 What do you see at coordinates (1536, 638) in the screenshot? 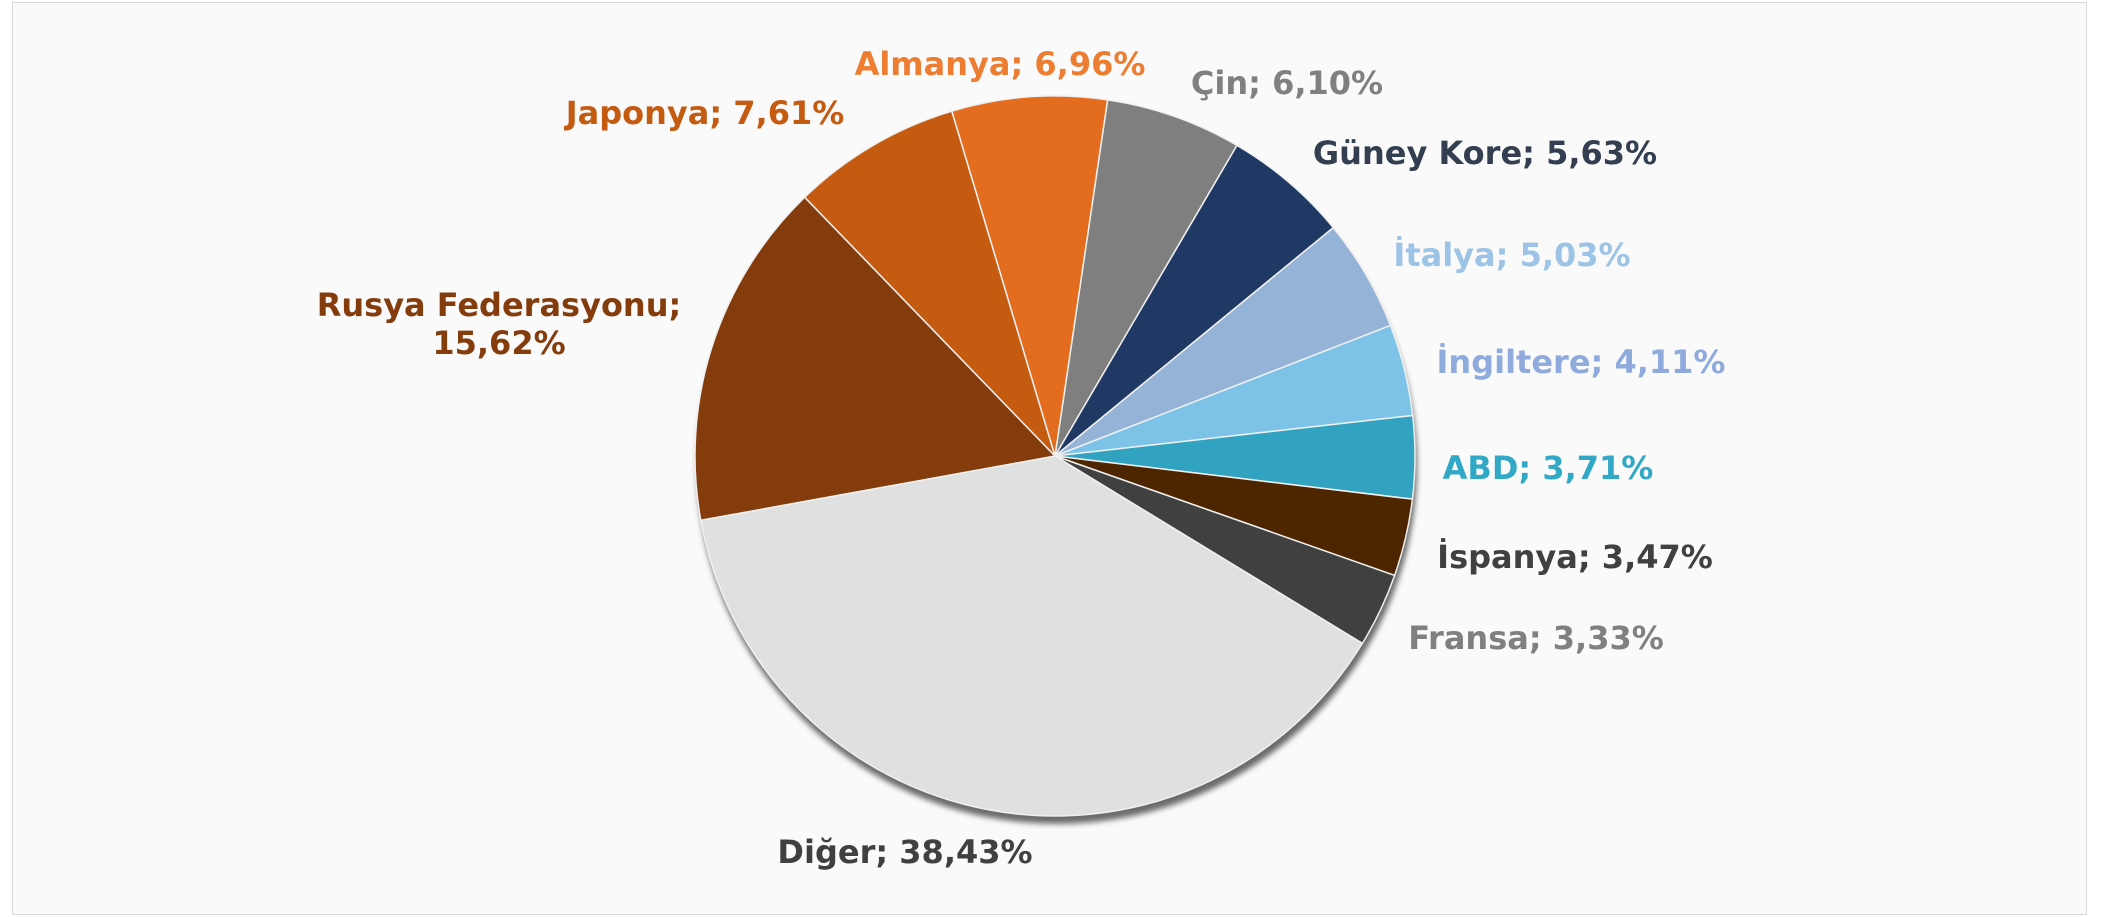
I see `data-label: Fransa; 3,33%` at bounding box center [1536, 638].